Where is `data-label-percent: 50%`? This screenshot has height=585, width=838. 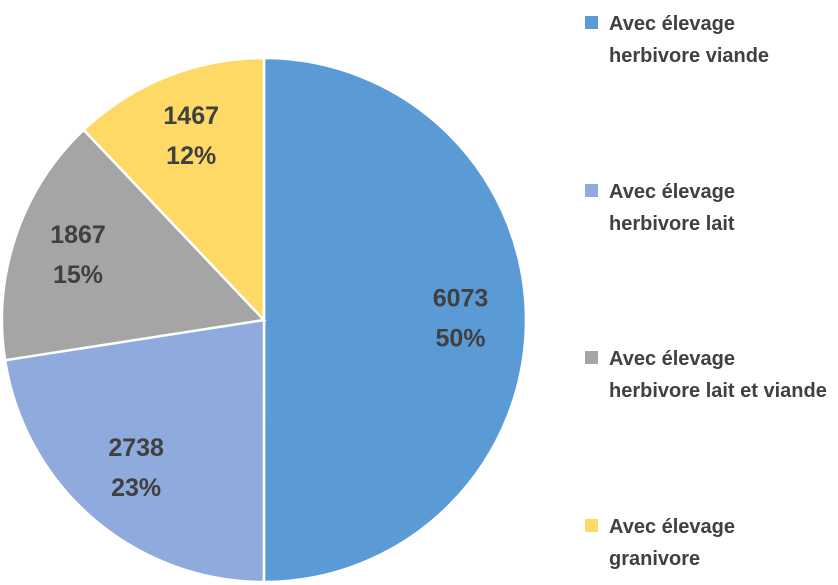
data-label-percent: 50% is located at coordinates (460, 339).